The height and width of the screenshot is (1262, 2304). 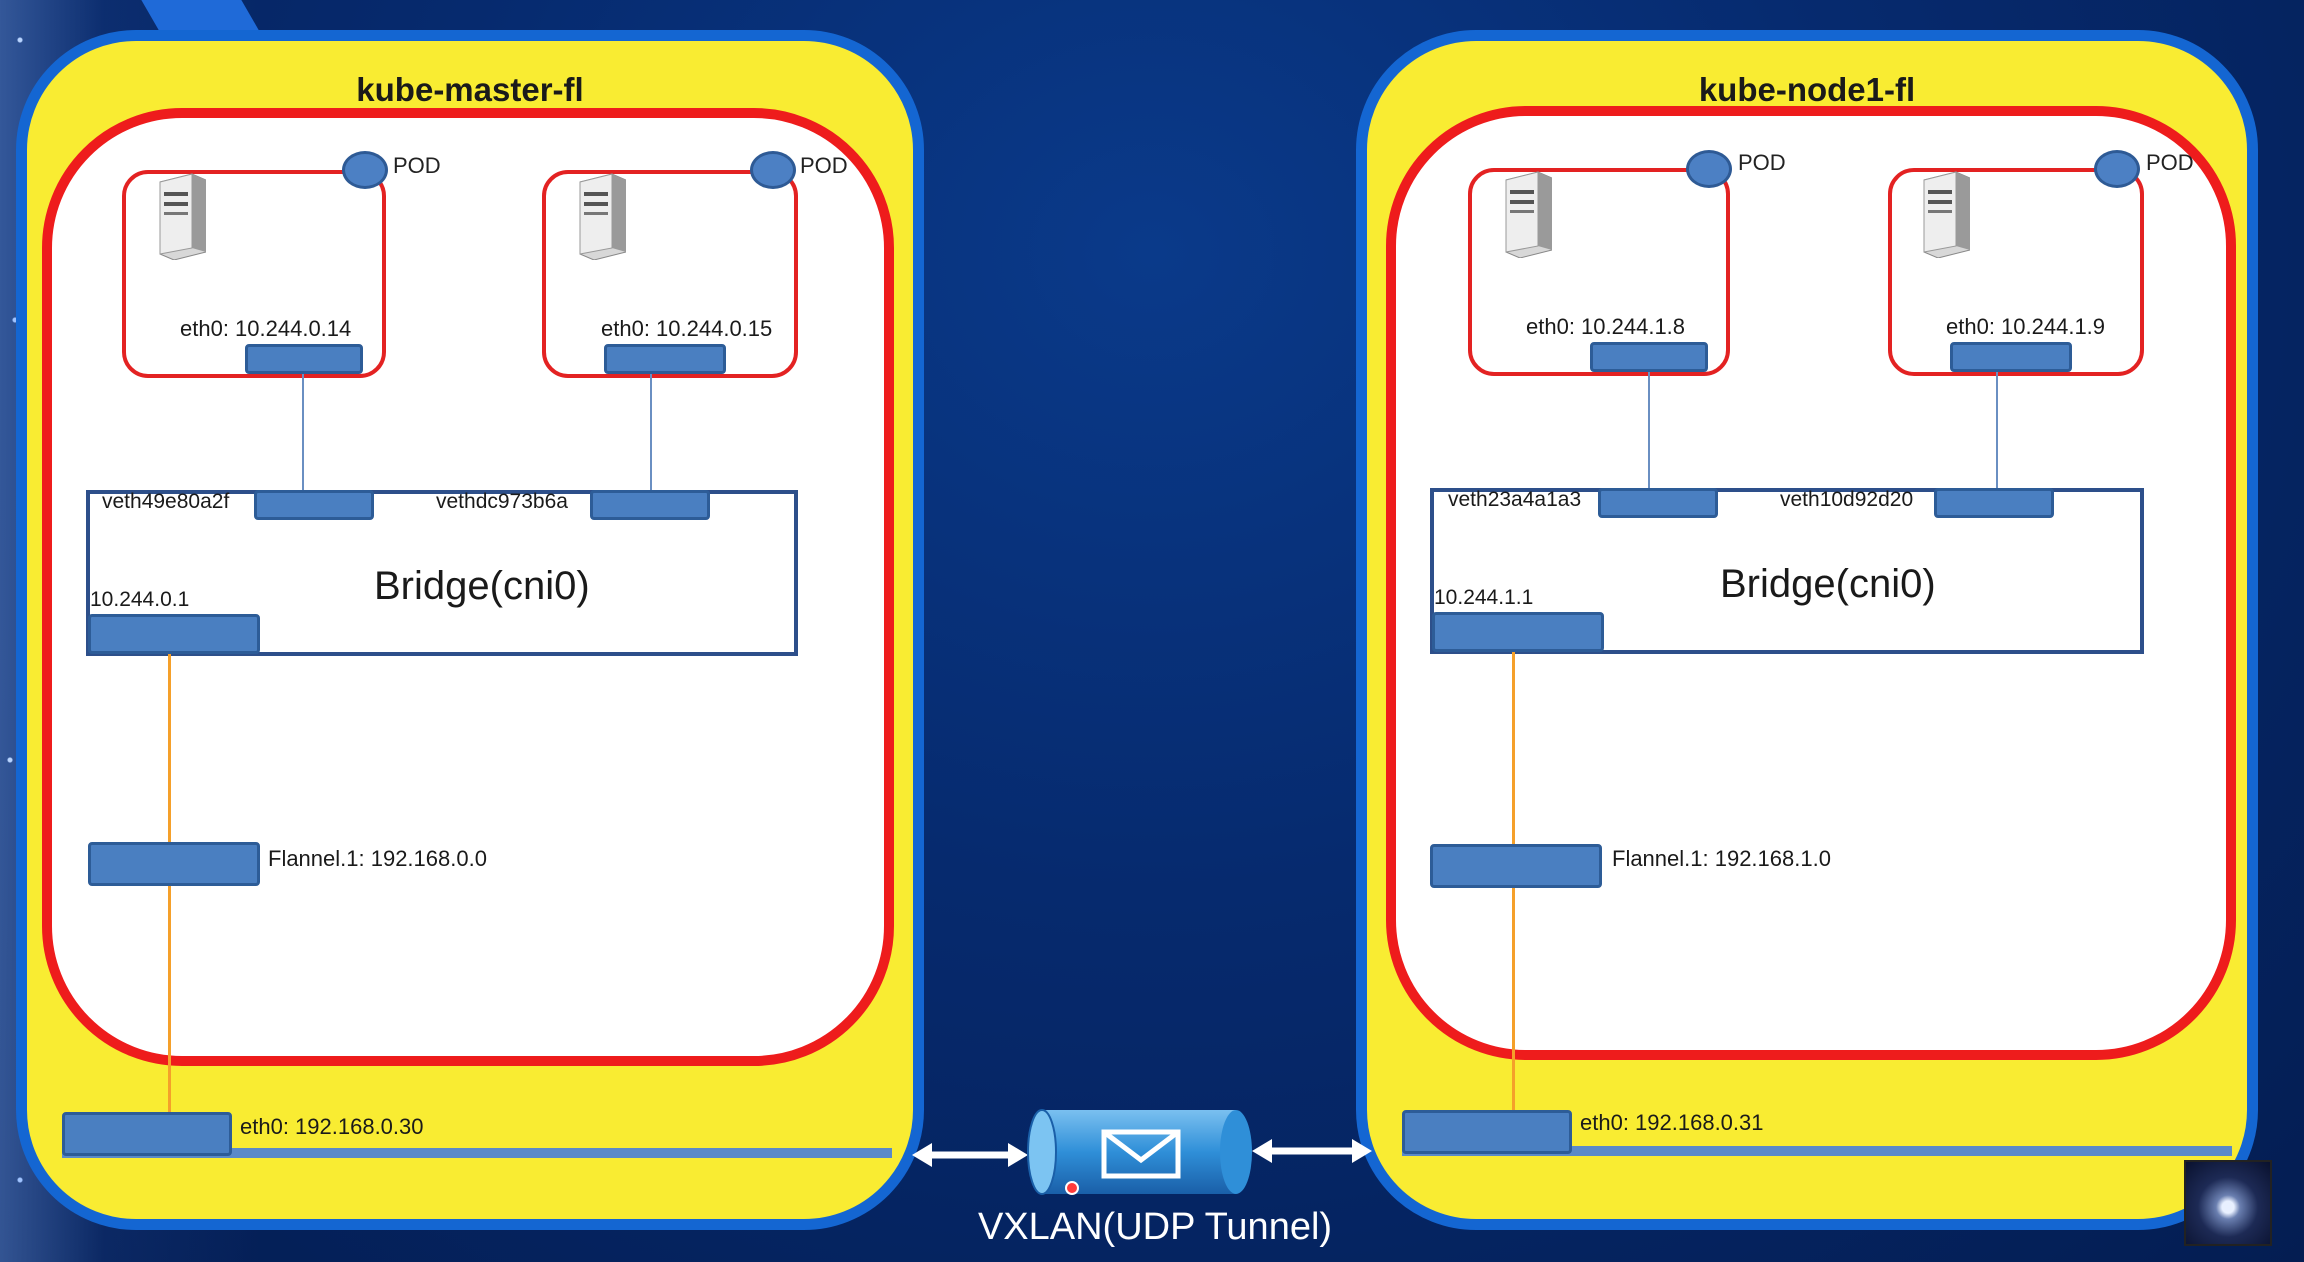 I want to click on veth-label: veth49e80a2f, so click(x=166, y=501).